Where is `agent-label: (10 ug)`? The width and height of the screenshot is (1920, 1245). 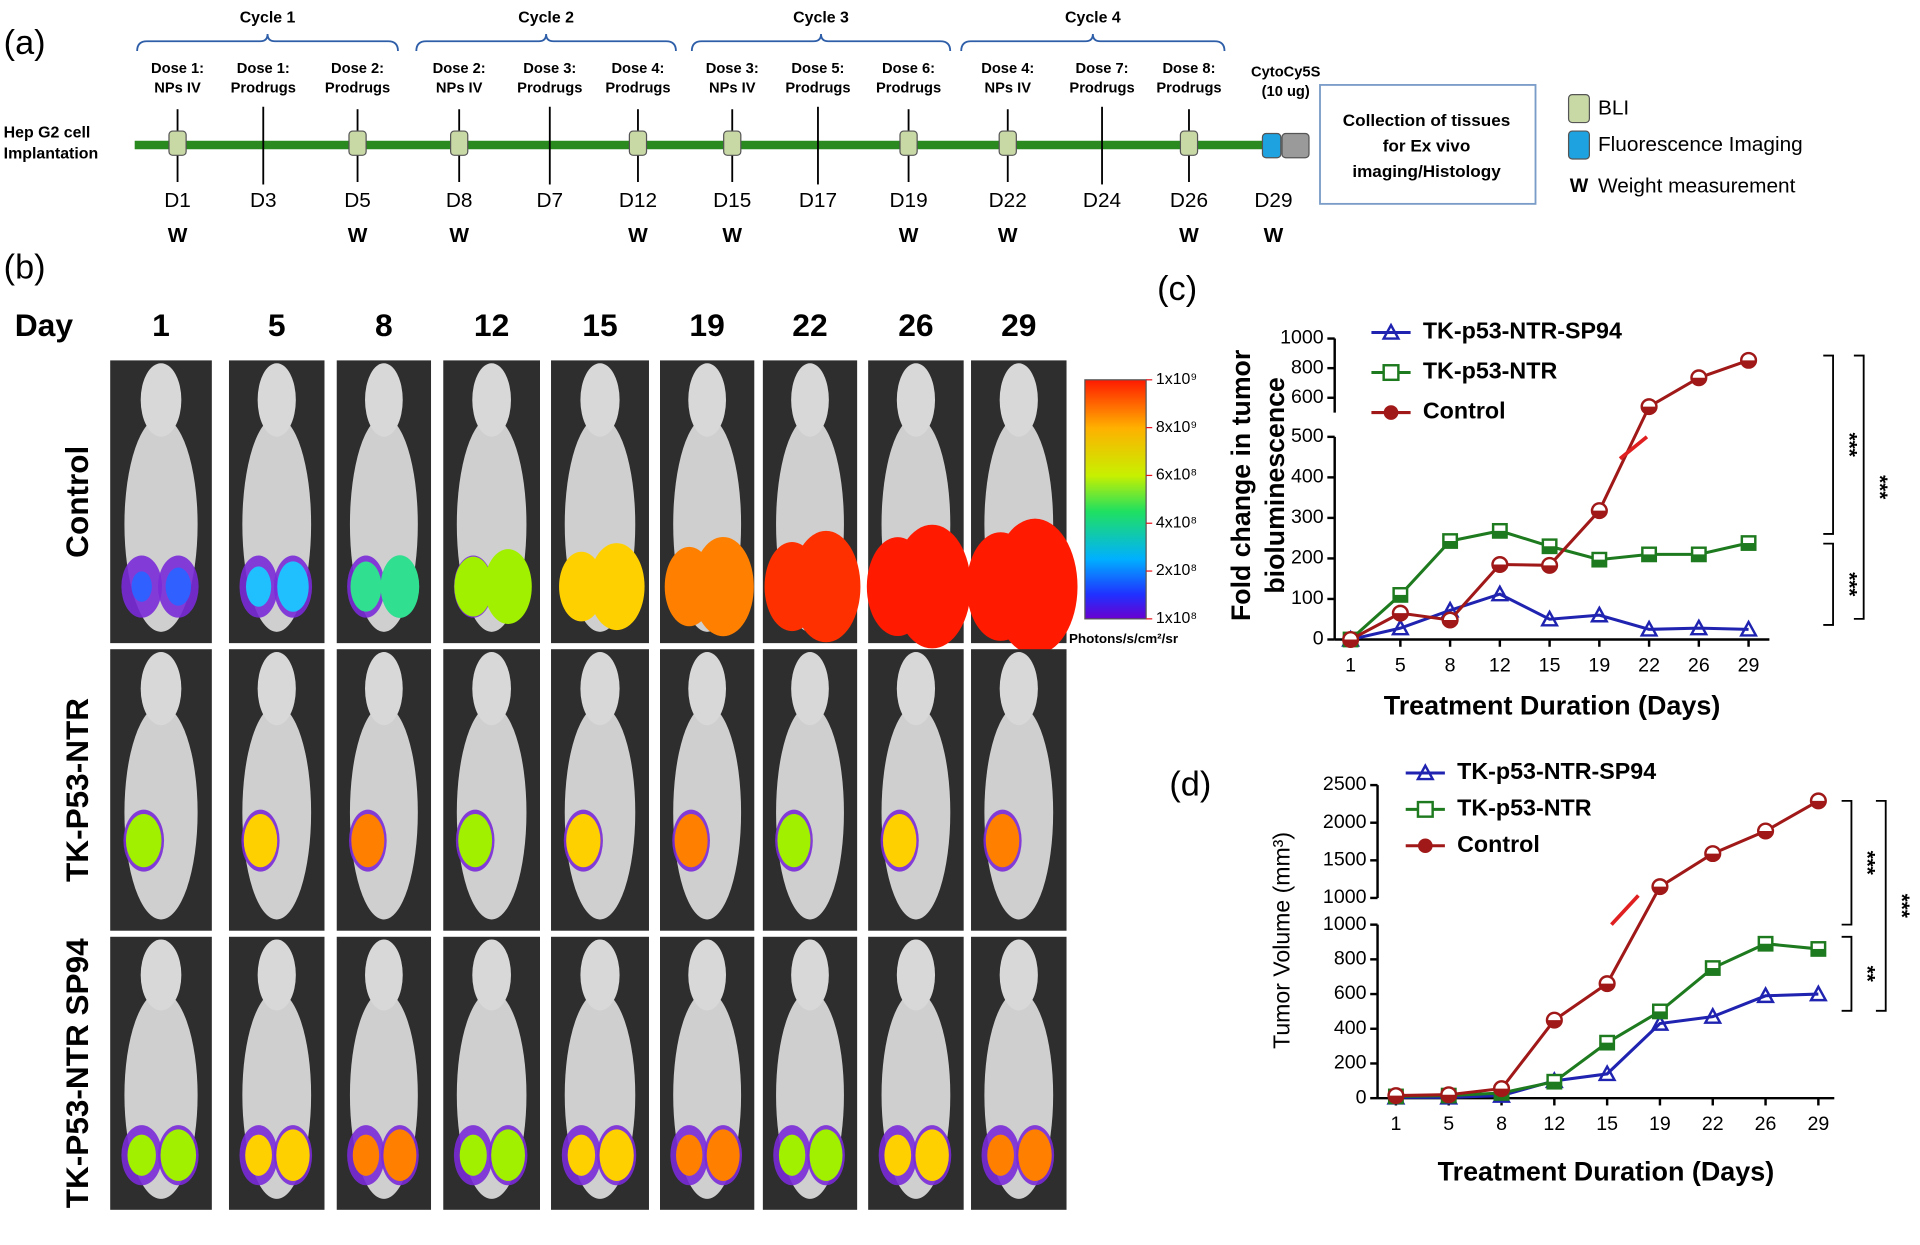
agent-label: (10 ug) is located at coordinates (1286, 92).